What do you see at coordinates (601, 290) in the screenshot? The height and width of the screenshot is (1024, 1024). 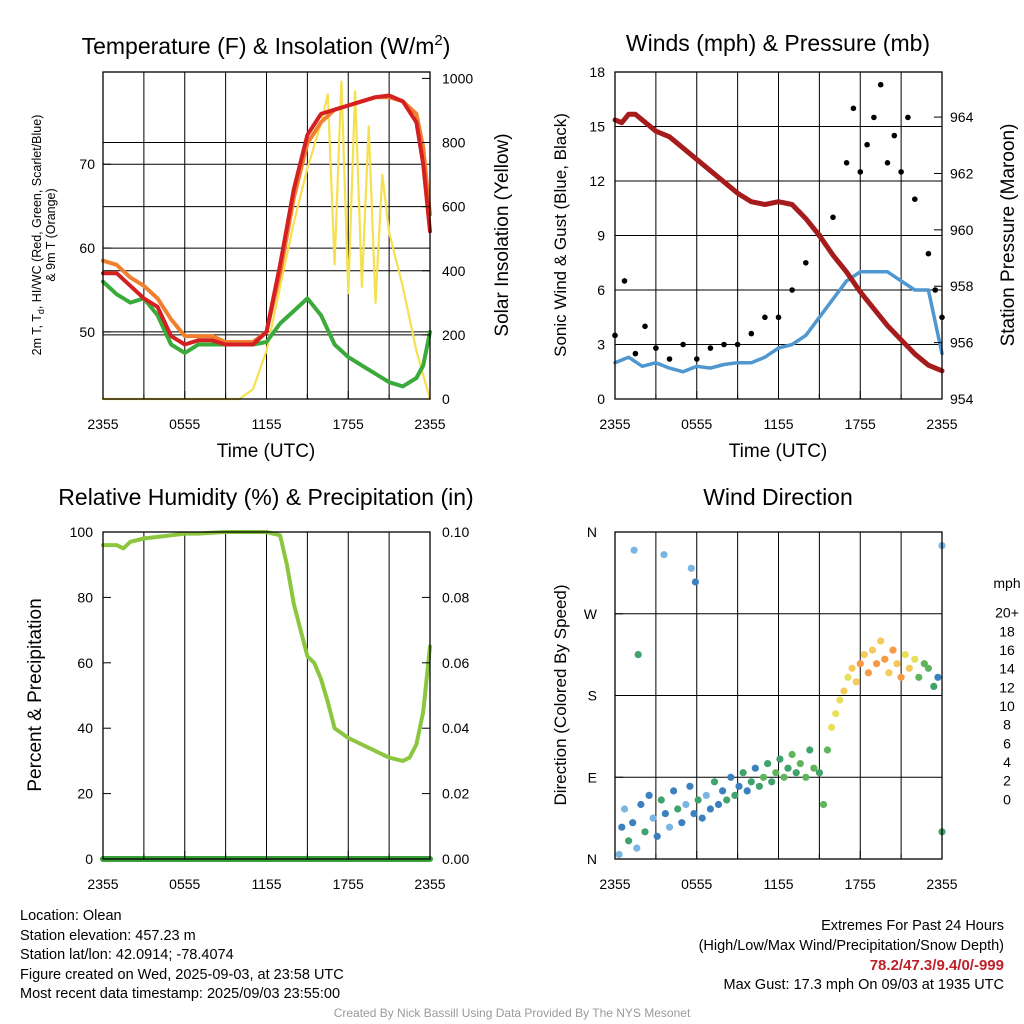 I see `y-tick-label: 6` at bounding box center [601, 290].